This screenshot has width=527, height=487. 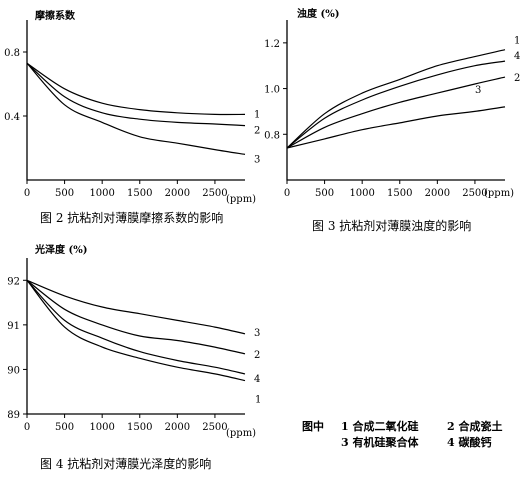 I want to click on turbidity-x-unit: (ppm), so click(x=499, y=193).